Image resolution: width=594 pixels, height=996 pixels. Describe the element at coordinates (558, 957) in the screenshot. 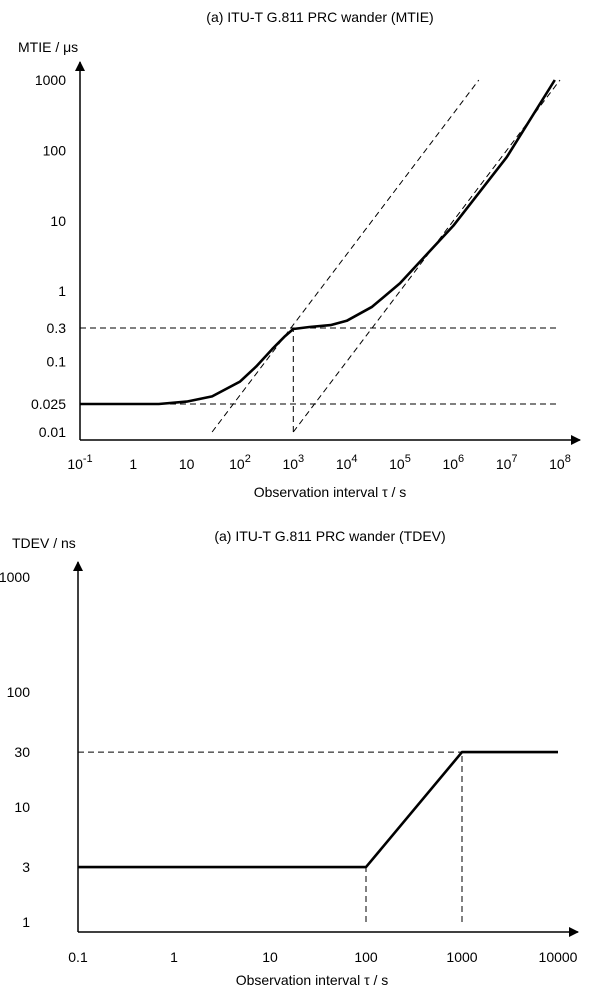

I see `x-tick-label: 10000` at that location.